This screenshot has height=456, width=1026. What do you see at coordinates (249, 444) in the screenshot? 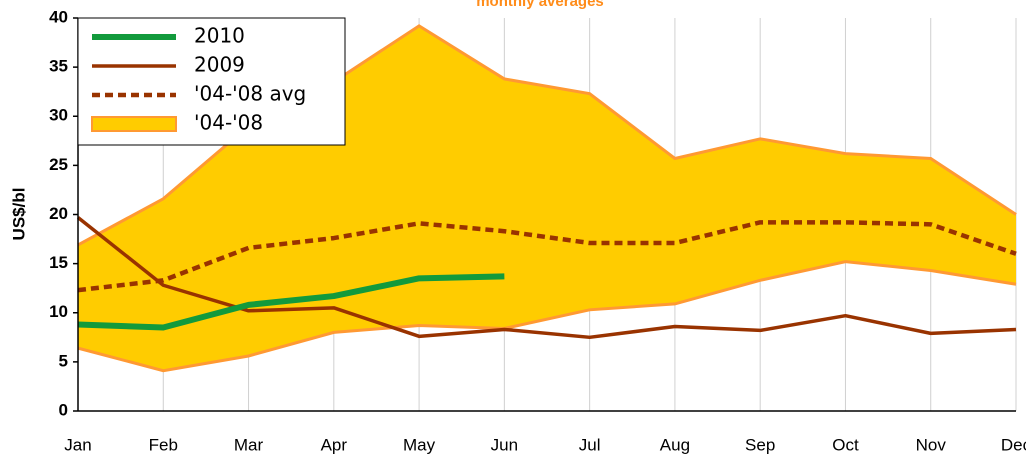
I see `x-tick-label: Mar` at bounding box center [249, 444].